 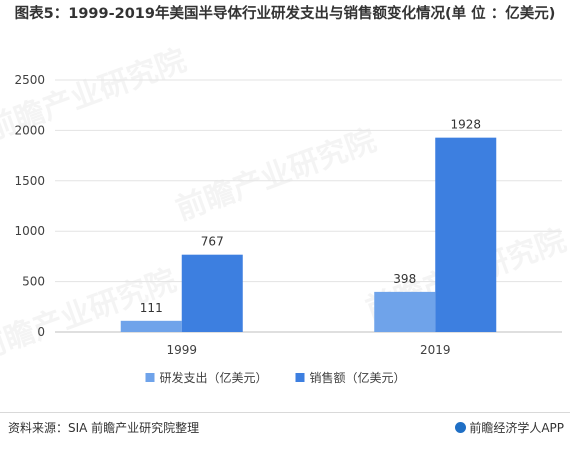 I want to click on brand-logo-icon, so click(x=461, y=427).